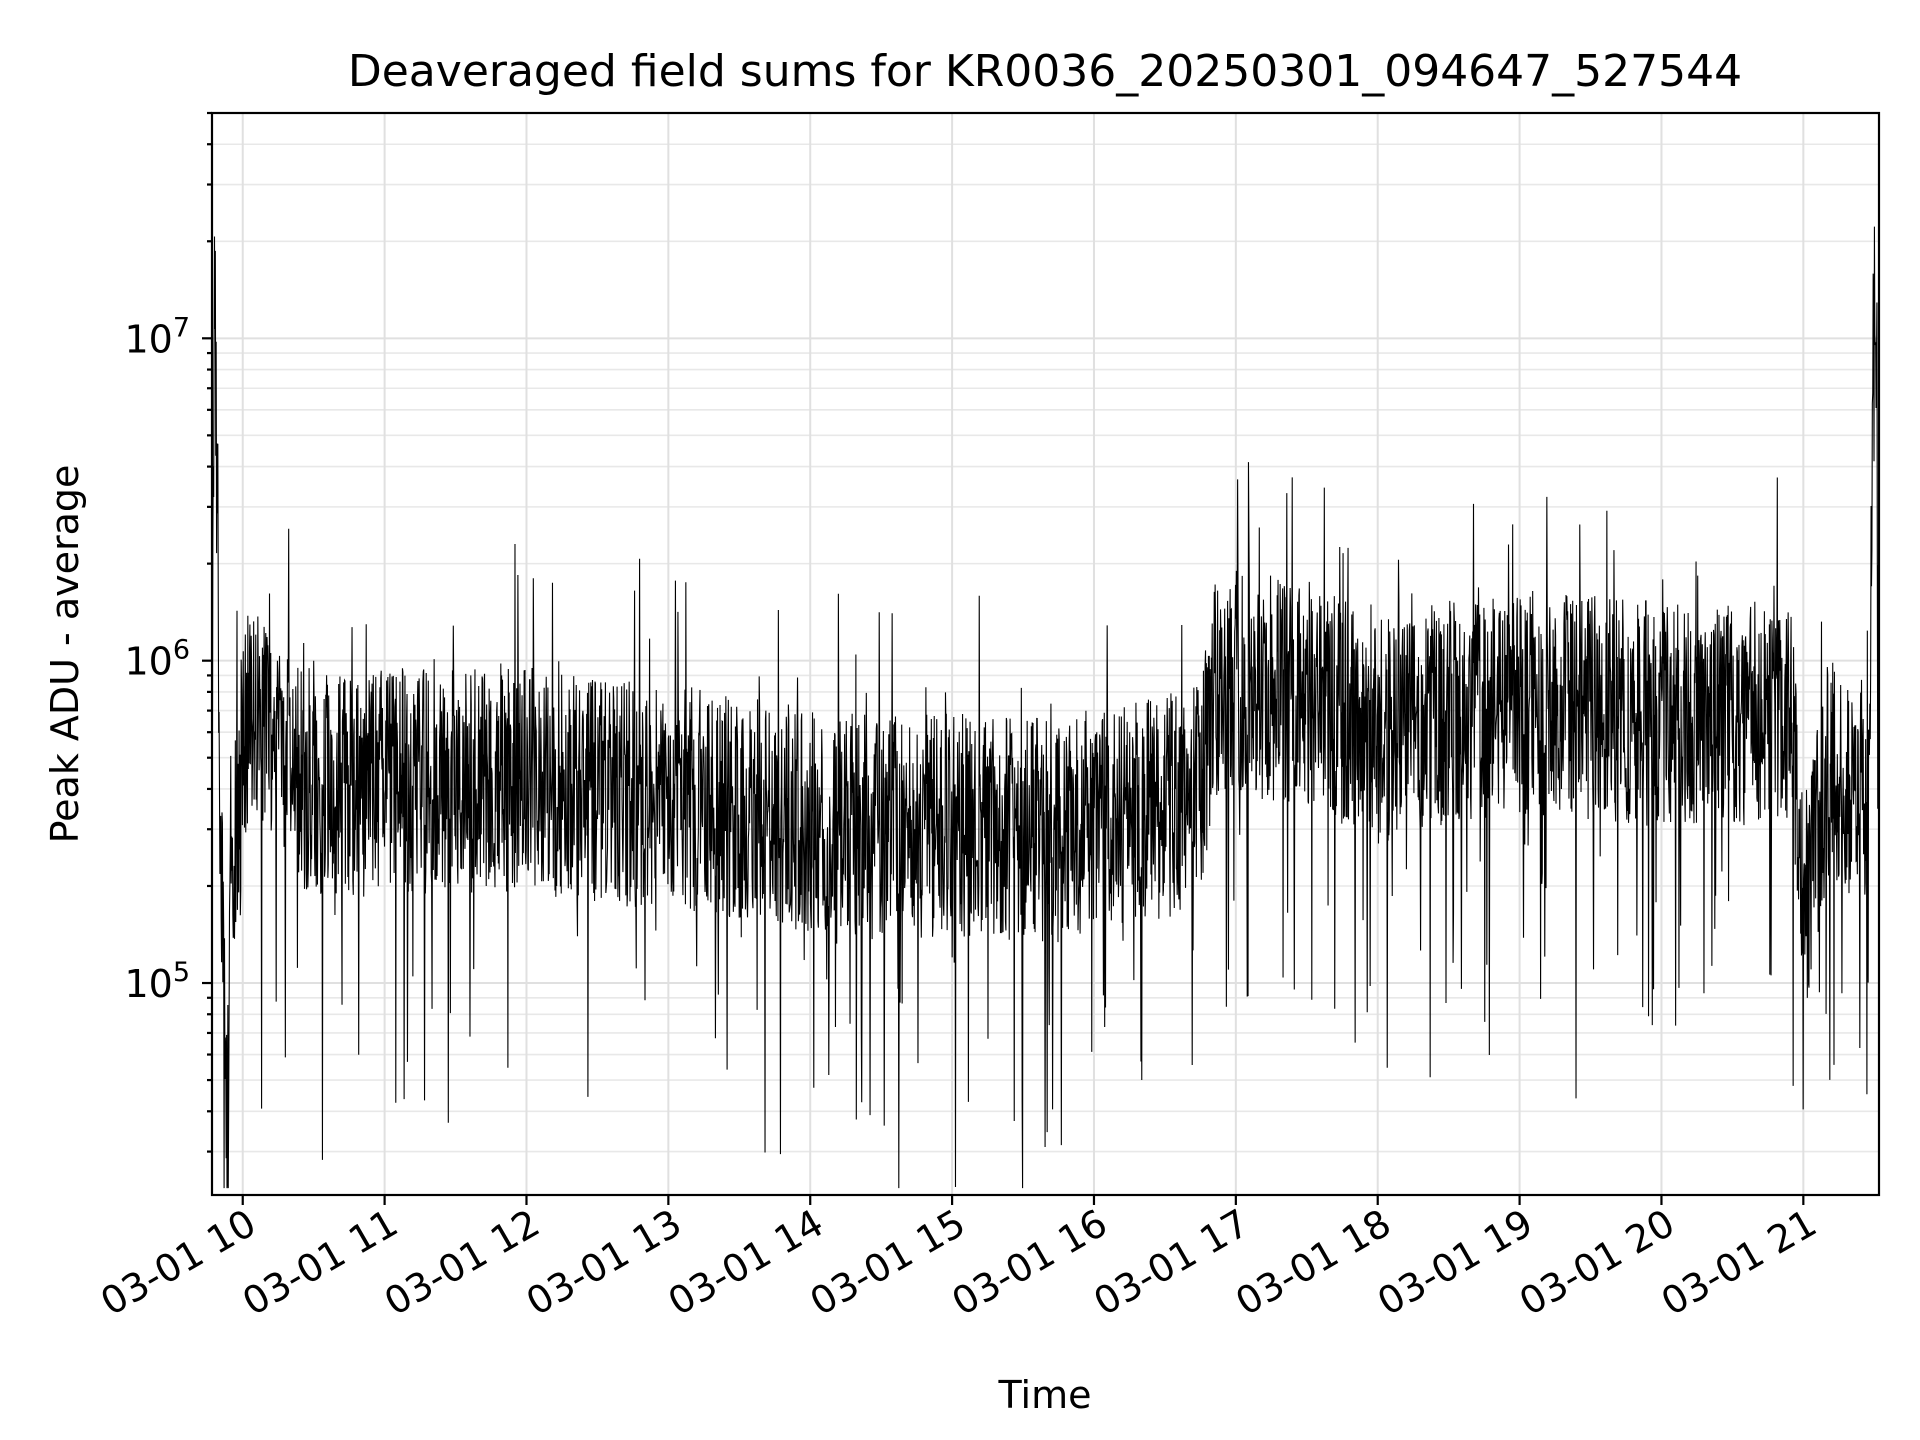  I want to click on y-tick-label: 106, so click(157, 659).